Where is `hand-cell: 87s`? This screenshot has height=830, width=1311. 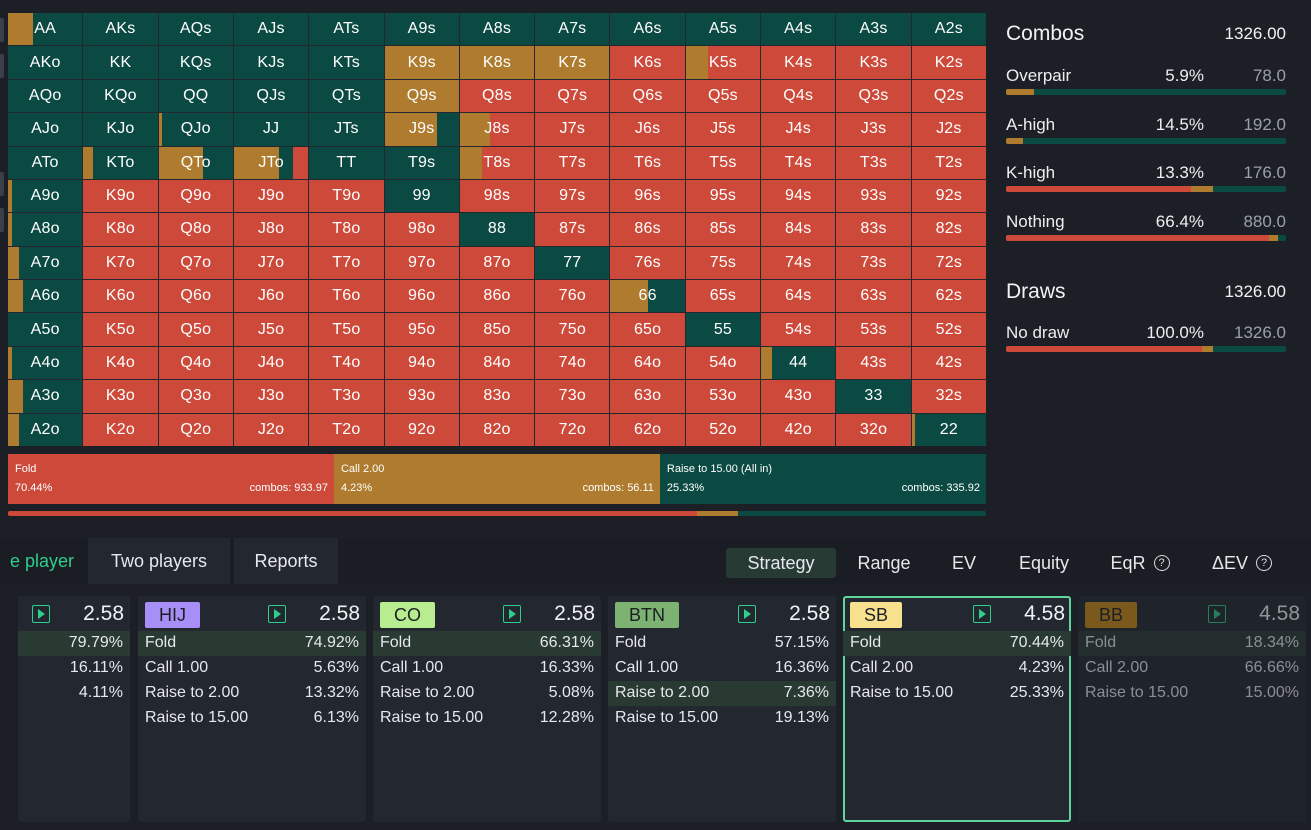
hand-cell: 87s is located at coordinates (572, 229).